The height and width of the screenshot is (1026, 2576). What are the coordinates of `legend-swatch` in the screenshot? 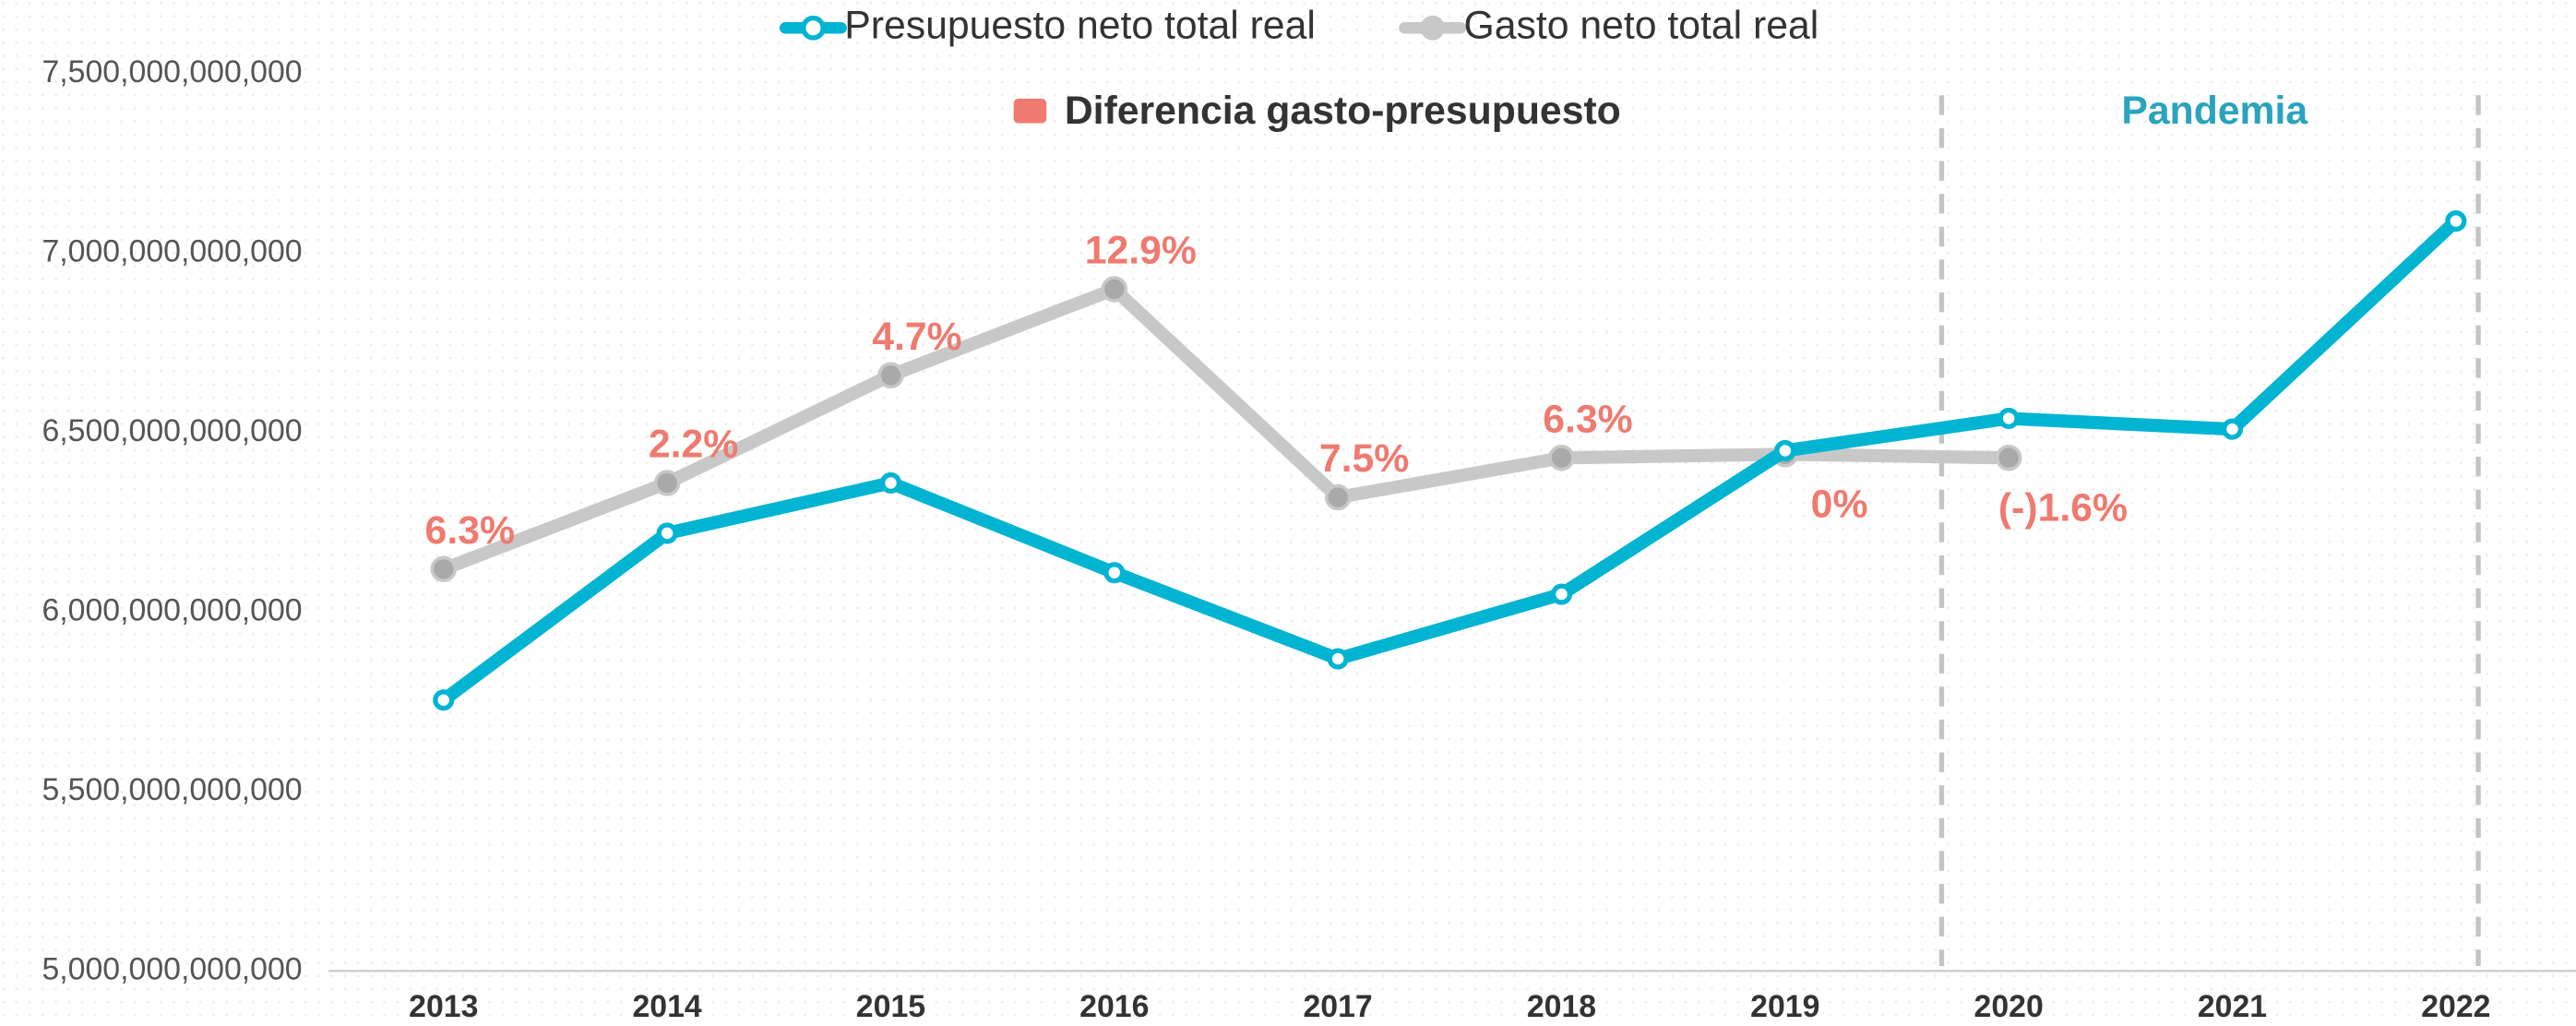 It's located at (1030, 111).